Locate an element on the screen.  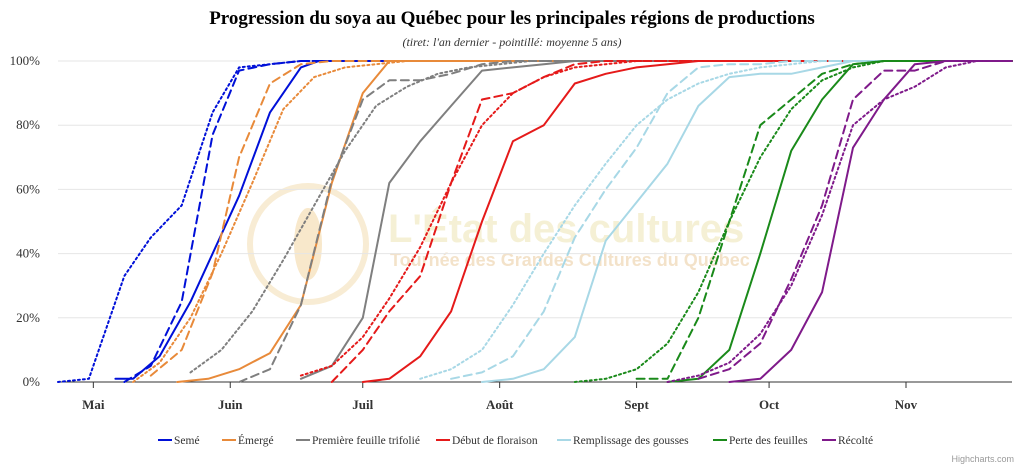
legend-item: Récolté is located at coordinates (847, 441).